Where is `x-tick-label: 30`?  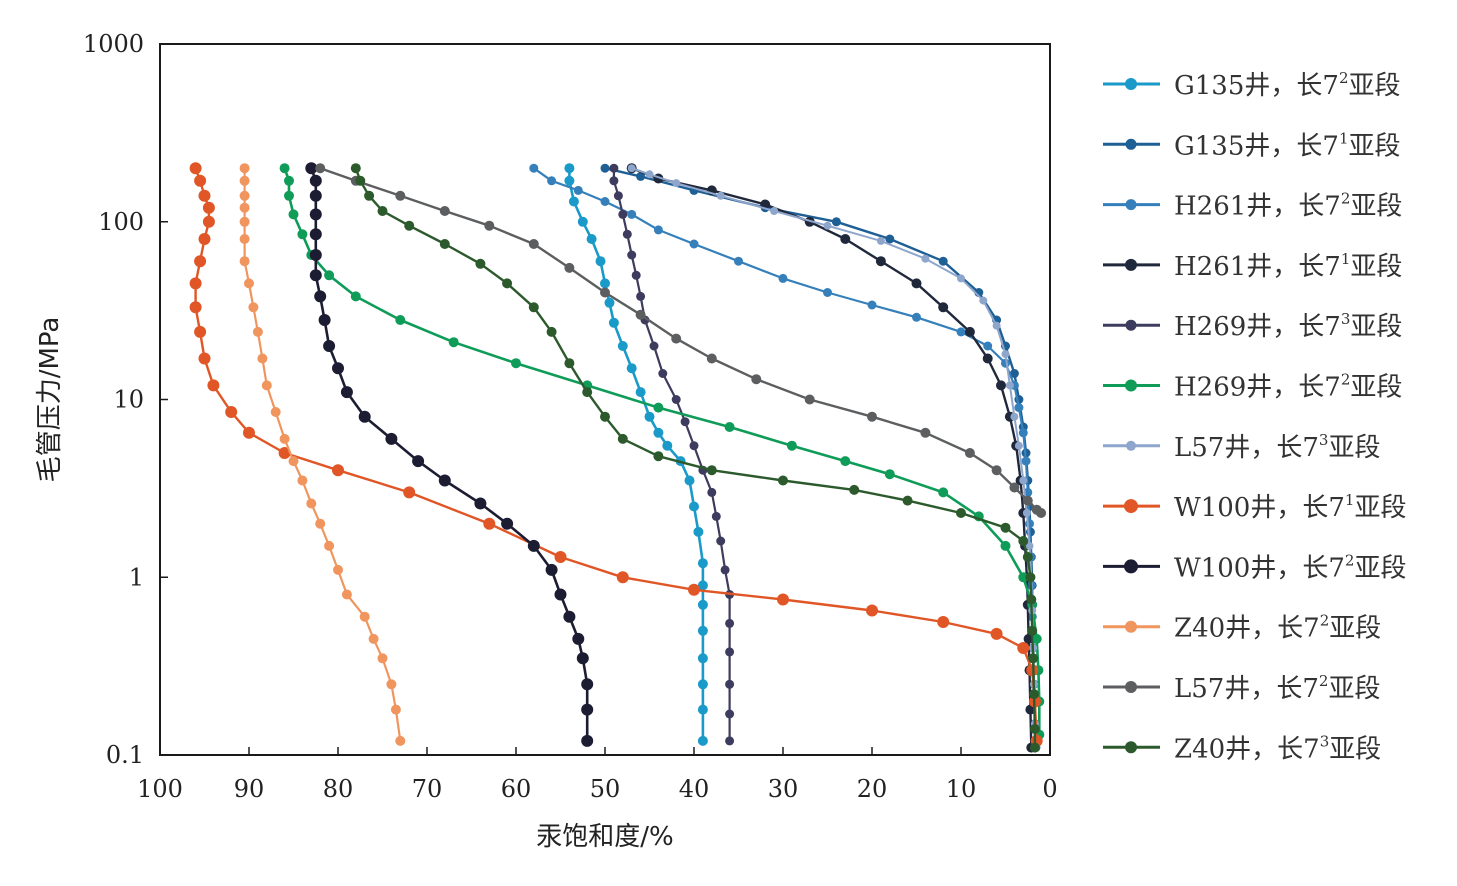
x-tick-label: 30 is located at coordinates (783, 789).